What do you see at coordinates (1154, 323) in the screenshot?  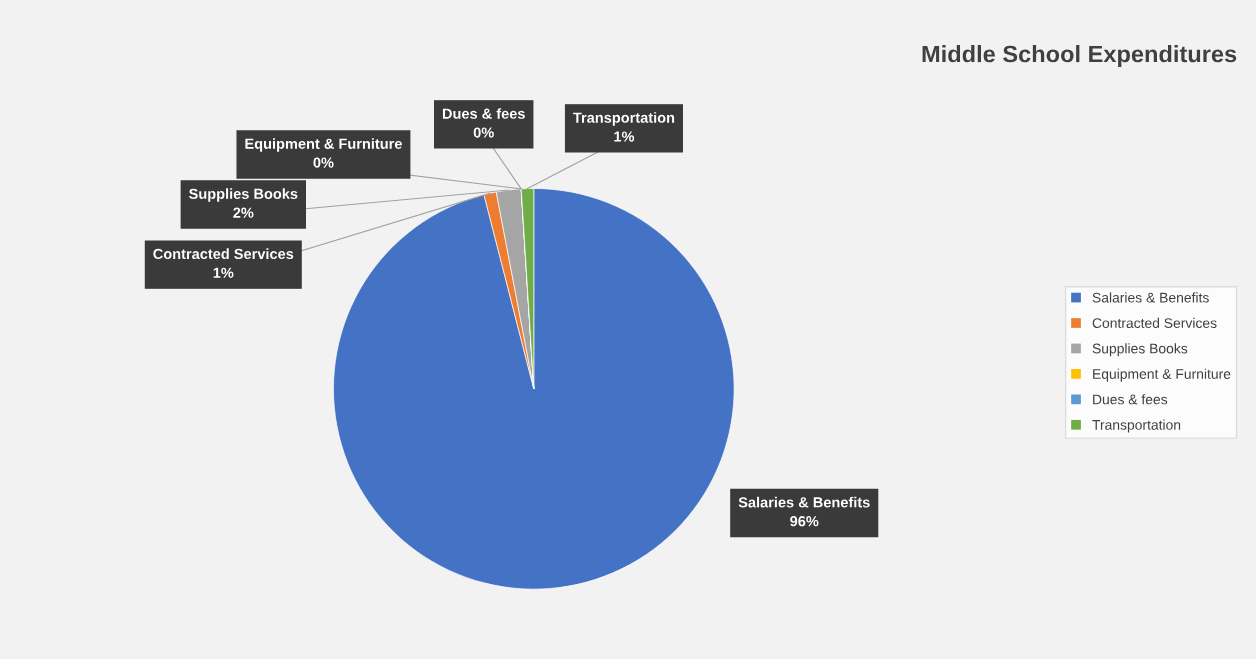 I see `legend-label: Contracted Services` at bounding box center [1154, 323].